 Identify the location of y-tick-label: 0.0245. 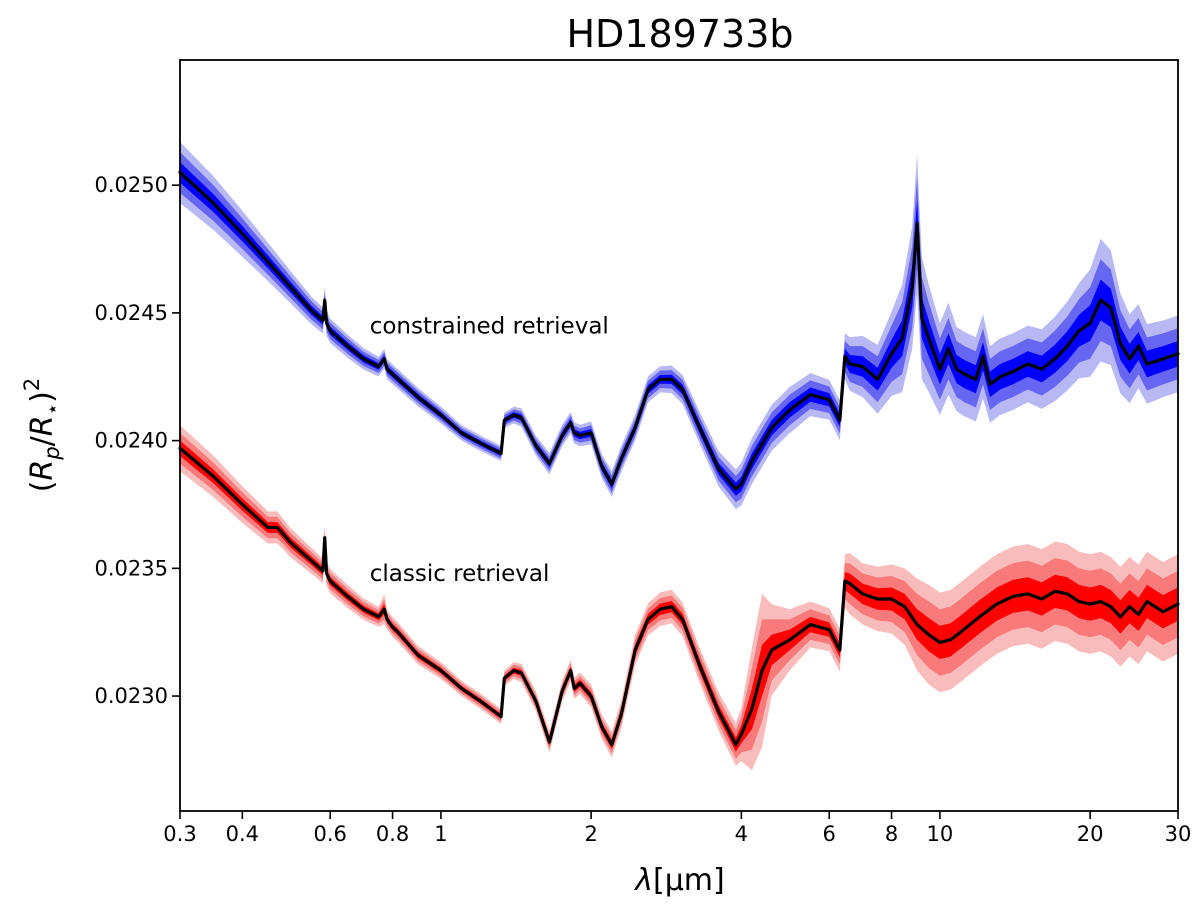
(131, 313).